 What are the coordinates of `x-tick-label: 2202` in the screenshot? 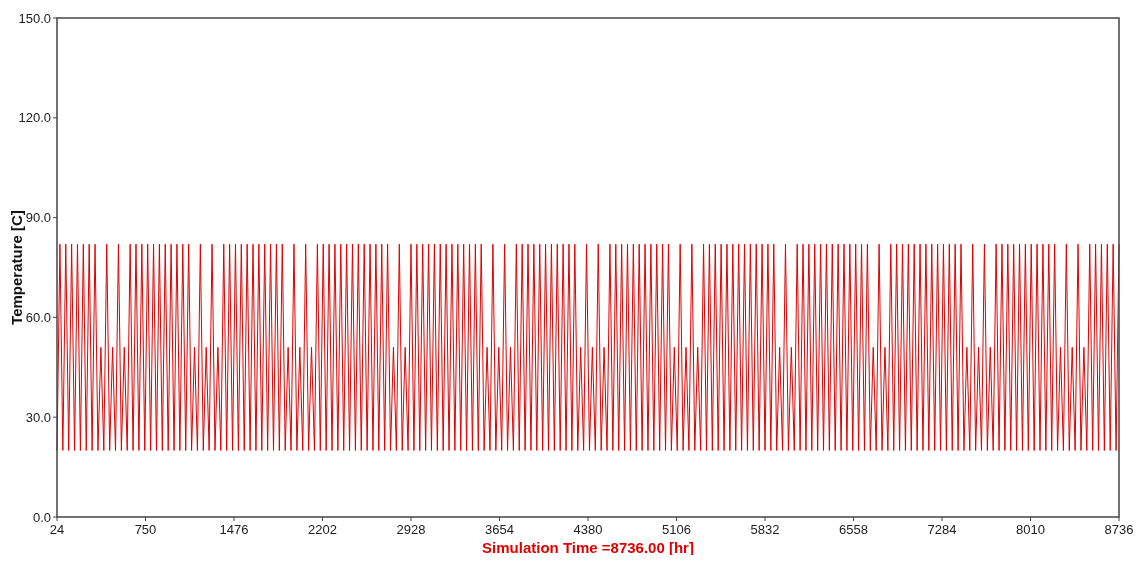 It's located at (322, 529).